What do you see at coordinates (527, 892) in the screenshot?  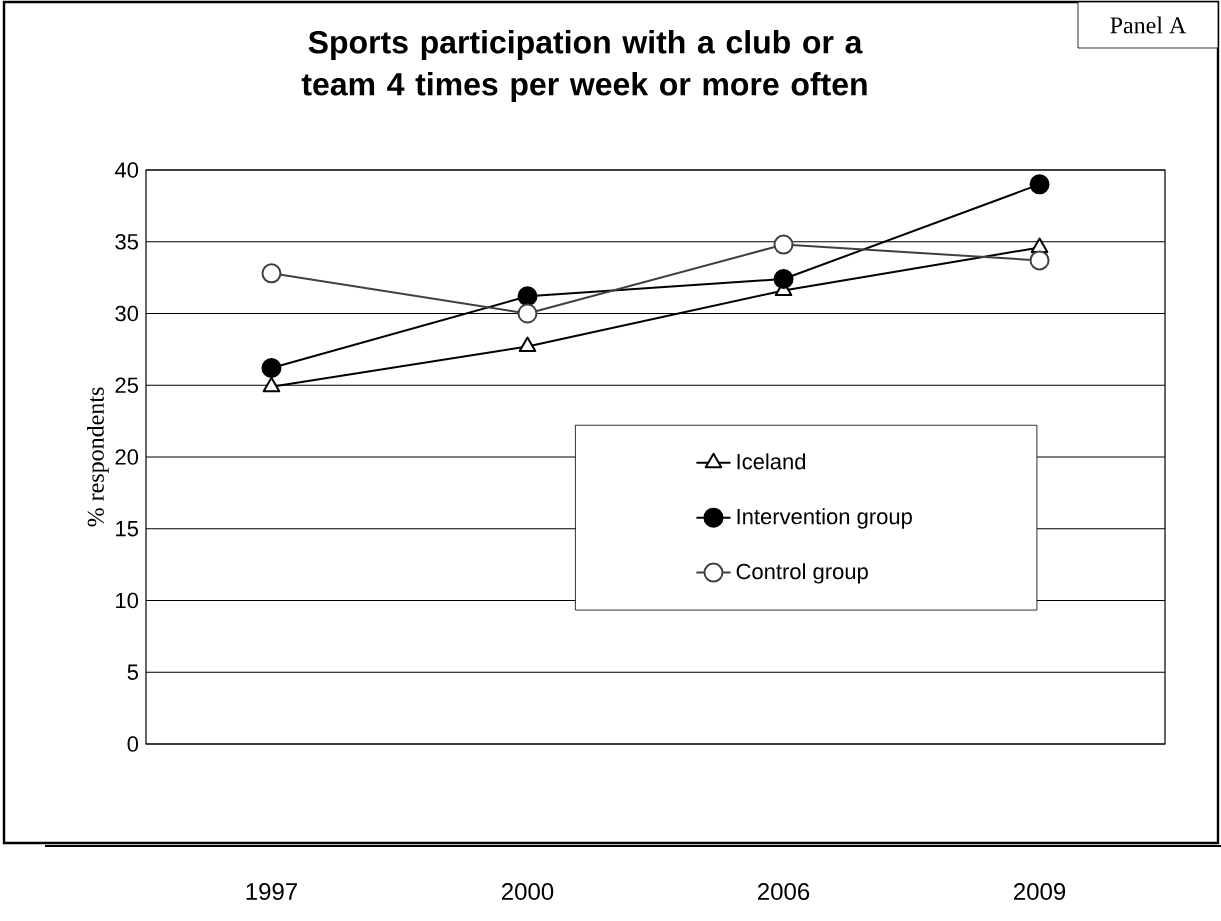 I see `x-tick-label: 2000` at bounding box center [527, 892].